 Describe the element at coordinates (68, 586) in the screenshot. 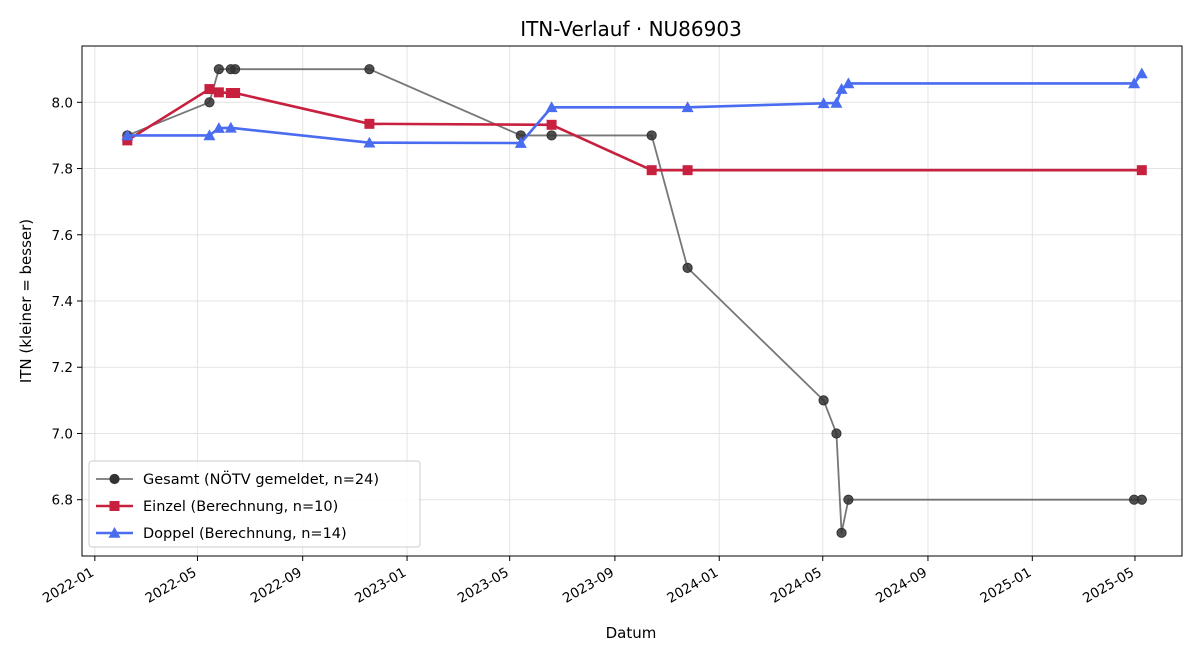

I see `x-tick-label: 2022-01` at that location.